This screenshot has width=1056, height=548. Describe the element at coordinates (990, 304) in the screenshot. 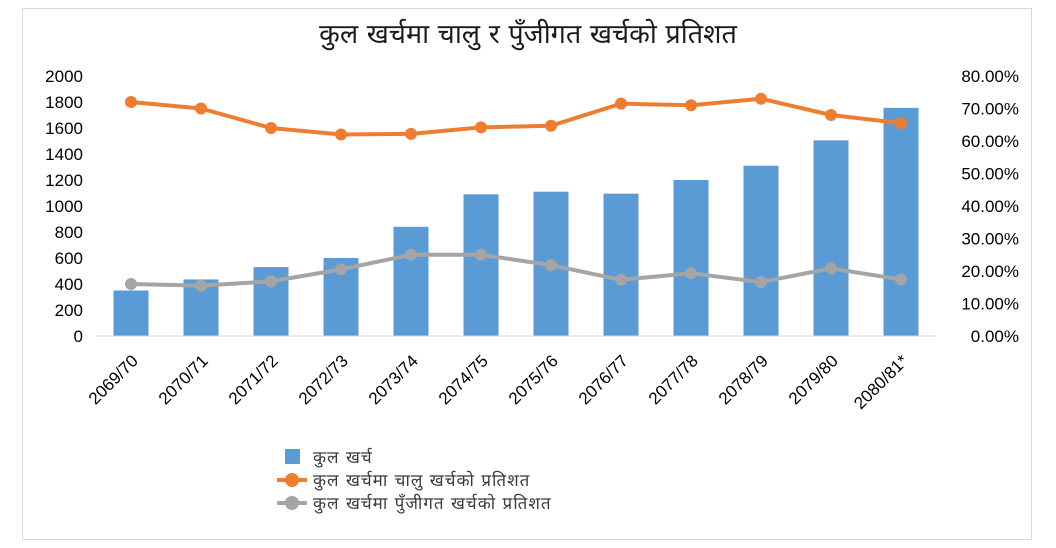

I see `y-right-tick-label: 10.00%` at that location.